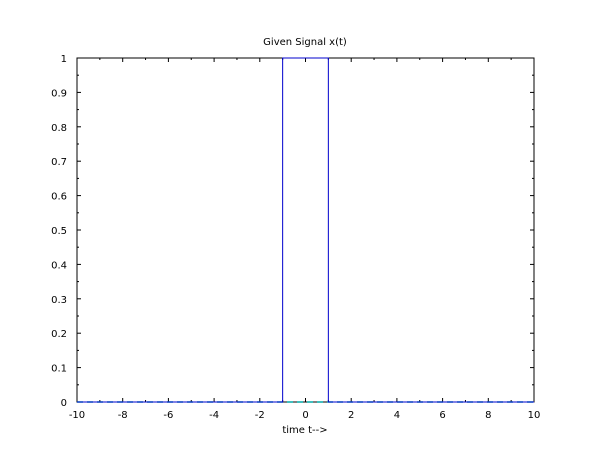 Image resolution: width=610 pixels, height=460 pixels. What do you see at coordinates (59, 162) in the screenshot?
I see `y-tick-label: 0.7` at bounding box center [59, 162].